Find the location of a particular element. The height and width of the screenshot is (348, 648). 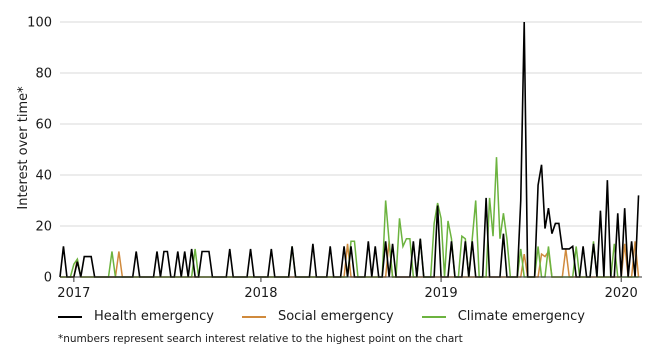

legend-item-health: Health emergency is located at coordinates (136, 316).